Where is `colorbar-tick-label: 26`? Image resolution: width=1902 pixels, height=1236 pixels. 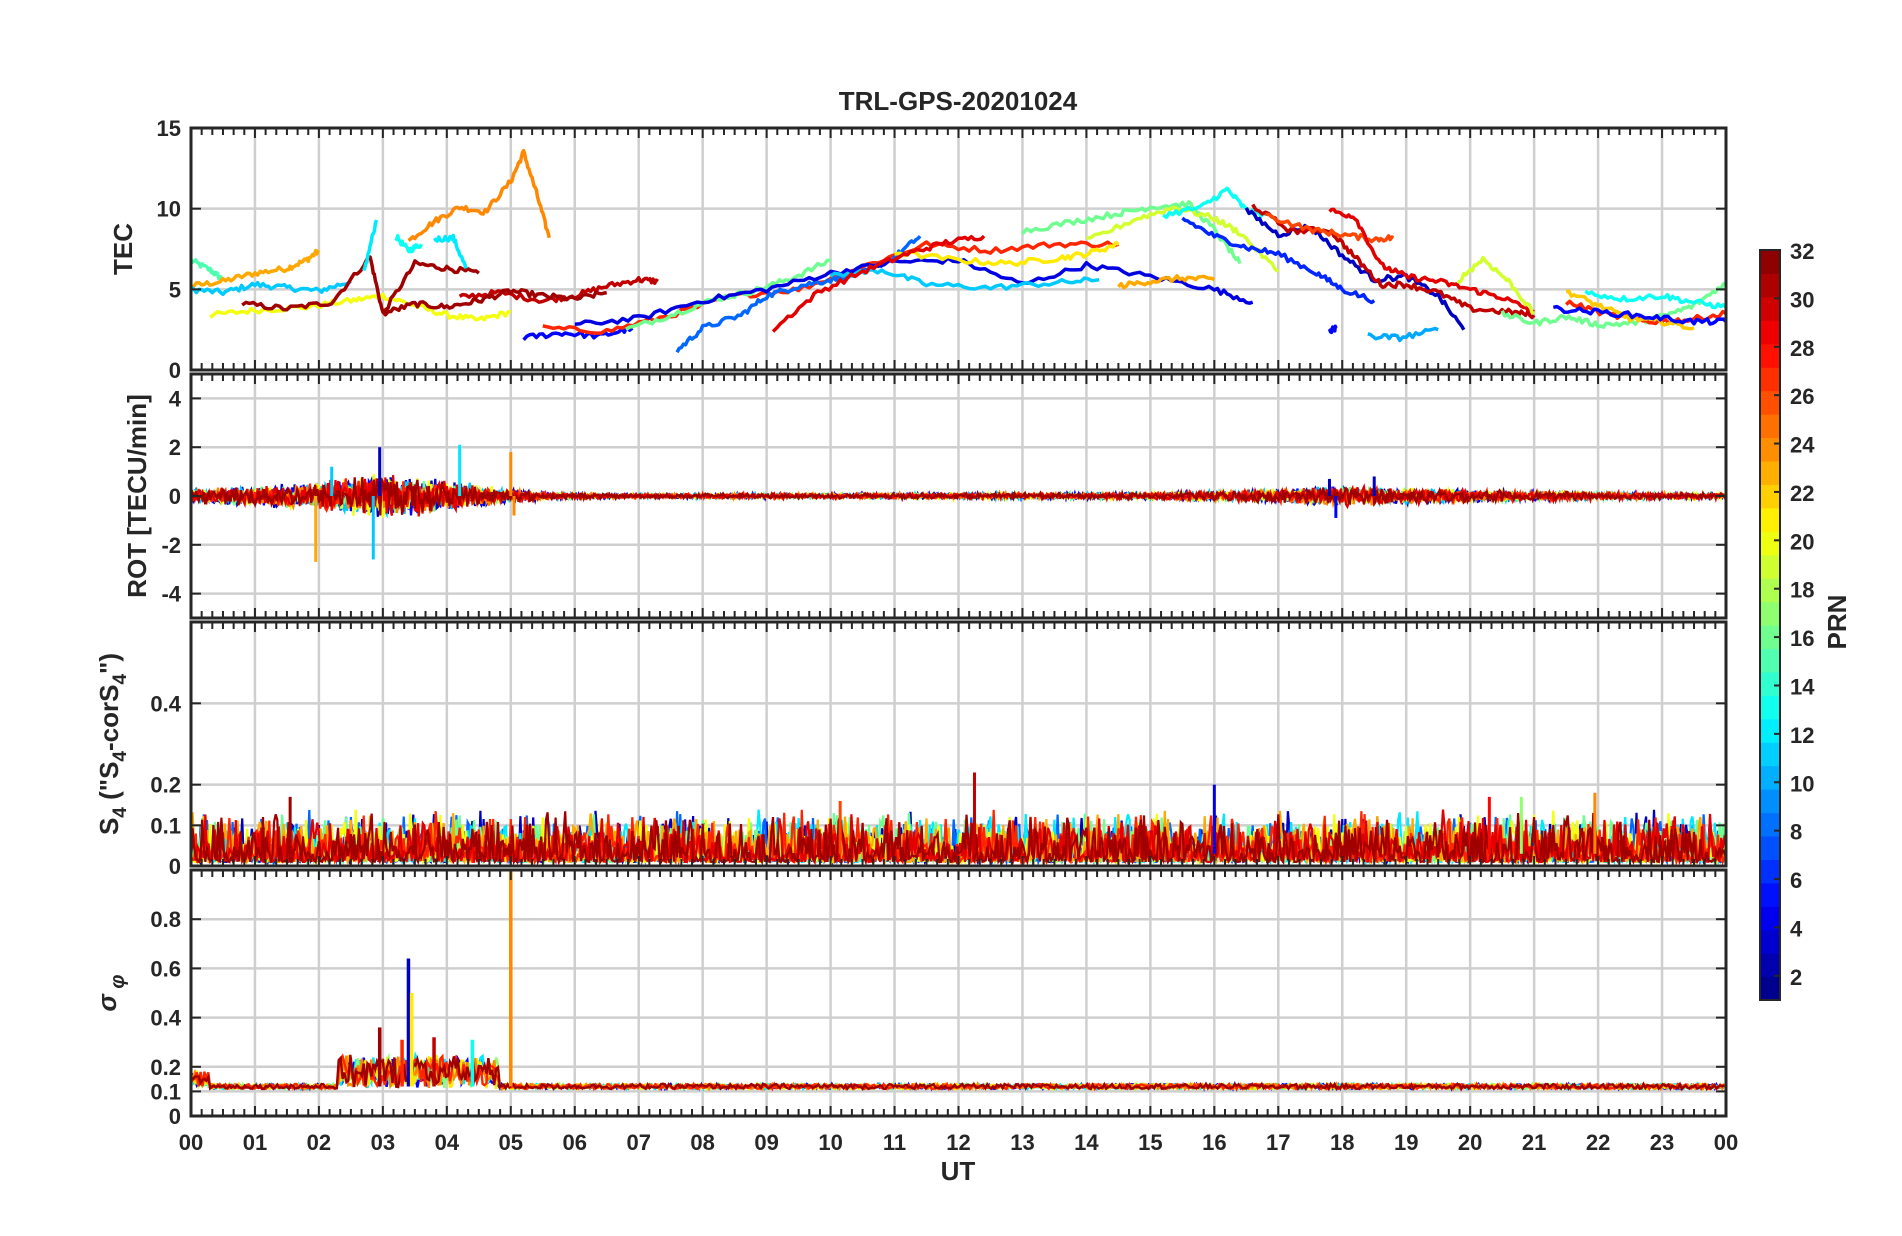
colorbar-tick-label: 26 is located at coordinates (1802, 396).